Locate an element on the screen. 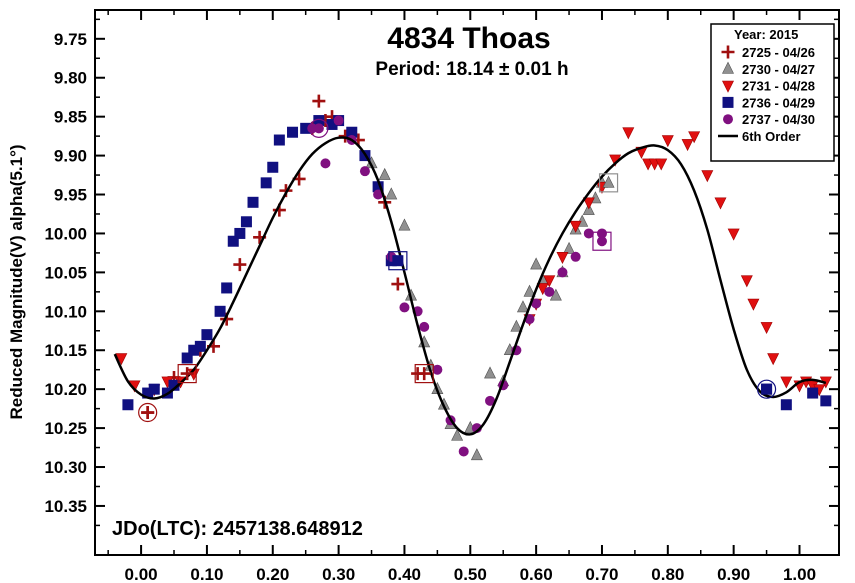 This screenshot has height=583, width=855. legend-label: 2731 - 04/28 is located at coordinates (778, 86).